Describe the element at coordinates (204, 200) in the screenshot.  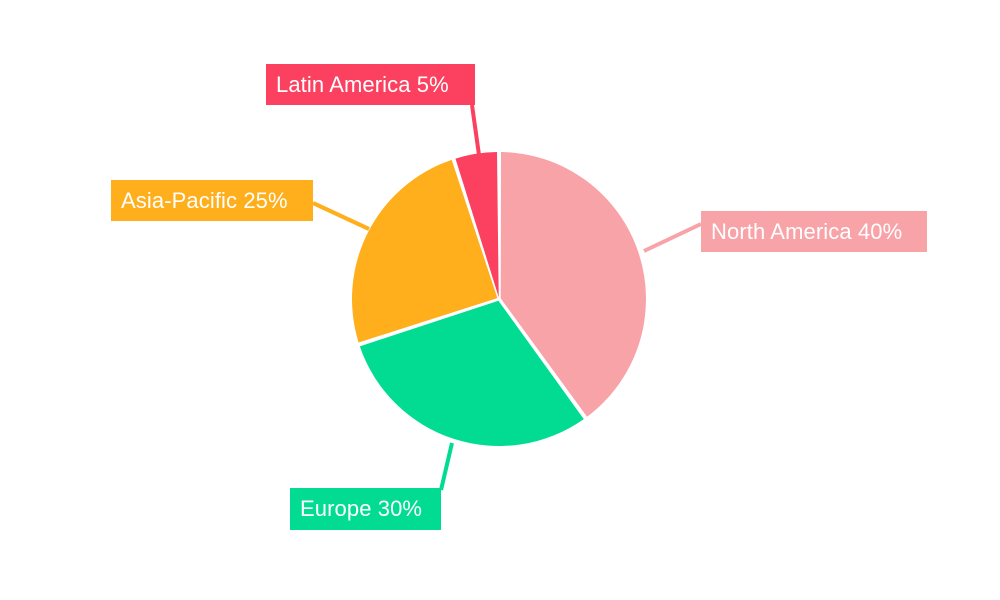
I see `slice-label-text: Asia-Pacific 25%` at that location.